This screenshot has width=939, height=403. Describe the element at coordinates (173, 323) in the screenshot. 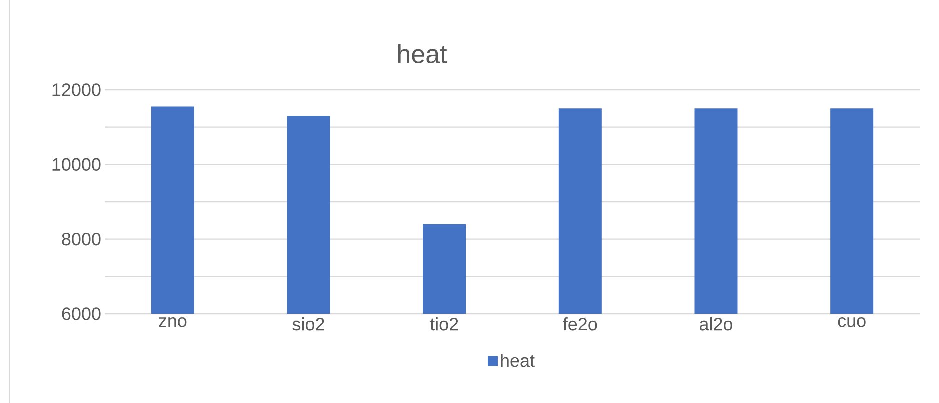

I see `x-tick-label: zno` at that location.